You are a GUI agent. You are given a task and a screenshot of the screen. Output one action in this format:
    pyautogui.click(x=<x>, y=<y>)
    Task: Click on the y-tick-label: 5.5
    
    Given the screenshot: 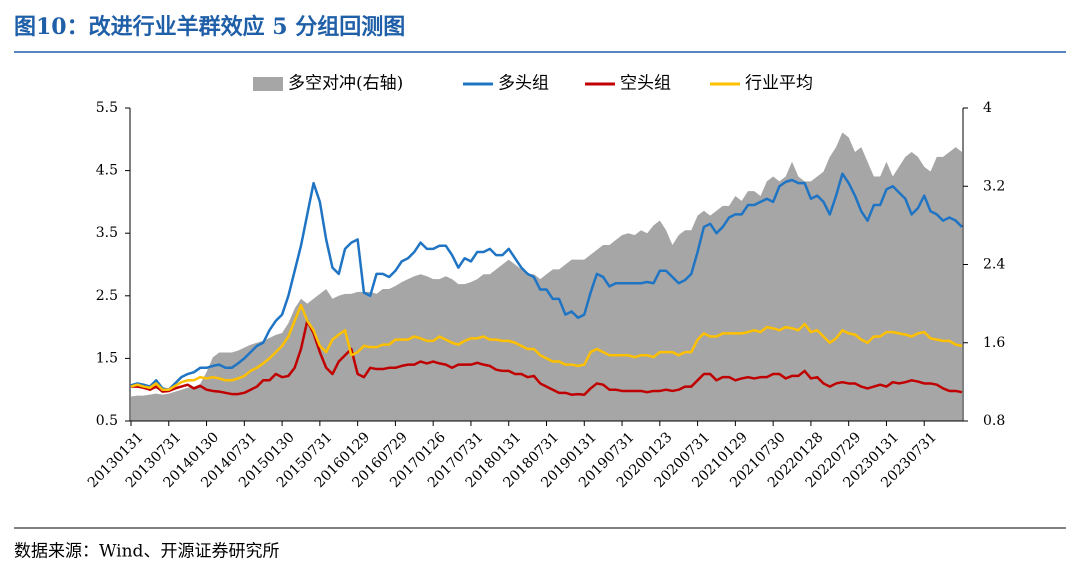 What is the action you would take?
    pyautogui.click(x=107, y=108)
    